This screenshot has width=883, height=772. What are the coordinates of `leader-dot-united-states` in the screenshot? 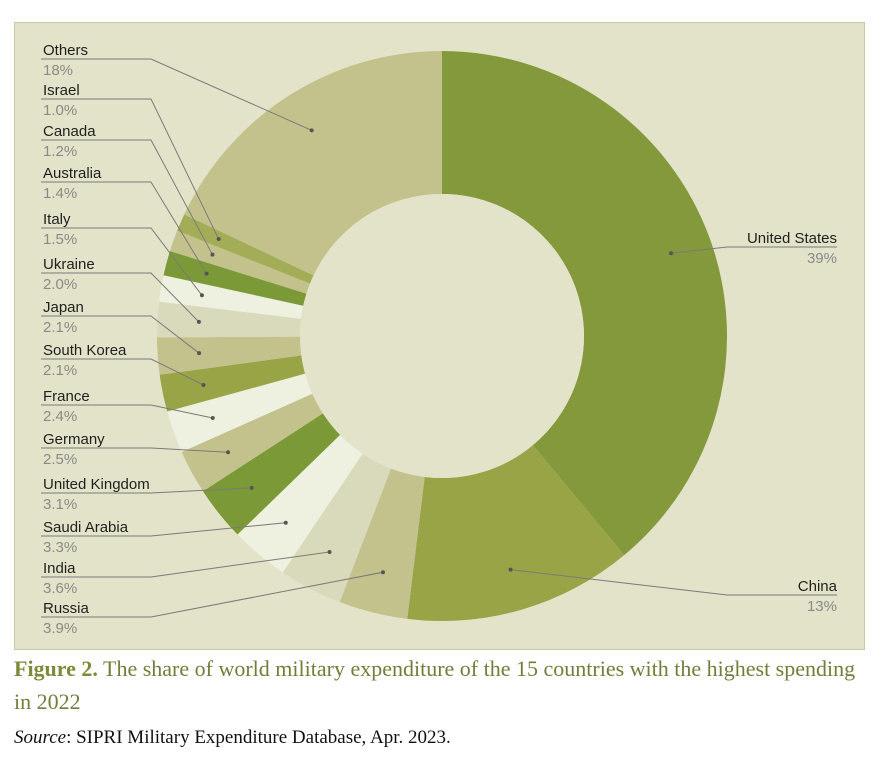 It's located at (671, 253).